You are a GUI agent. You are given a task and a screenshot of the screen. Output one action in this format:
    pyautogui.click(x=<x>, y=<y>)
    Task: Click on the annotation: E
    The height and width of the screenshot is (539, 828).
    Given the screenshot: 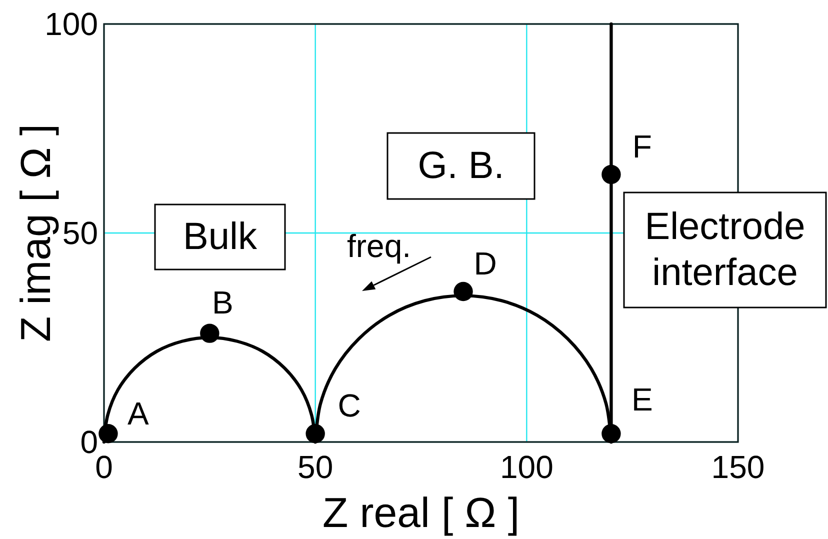 What is the action you would take?
    pyautogui.click(x=642, y=400)
    